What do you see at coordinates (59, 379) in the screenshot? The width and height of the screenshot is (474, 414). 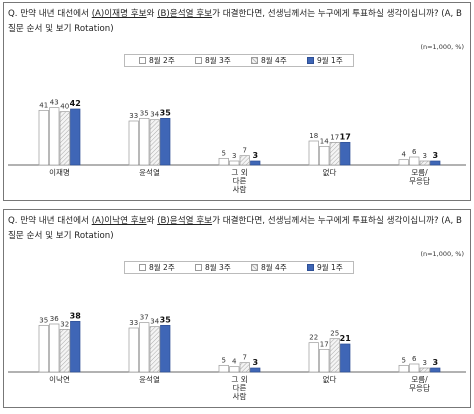 I see `category-label-0: 이낙연` at bounding box center [59, 379].